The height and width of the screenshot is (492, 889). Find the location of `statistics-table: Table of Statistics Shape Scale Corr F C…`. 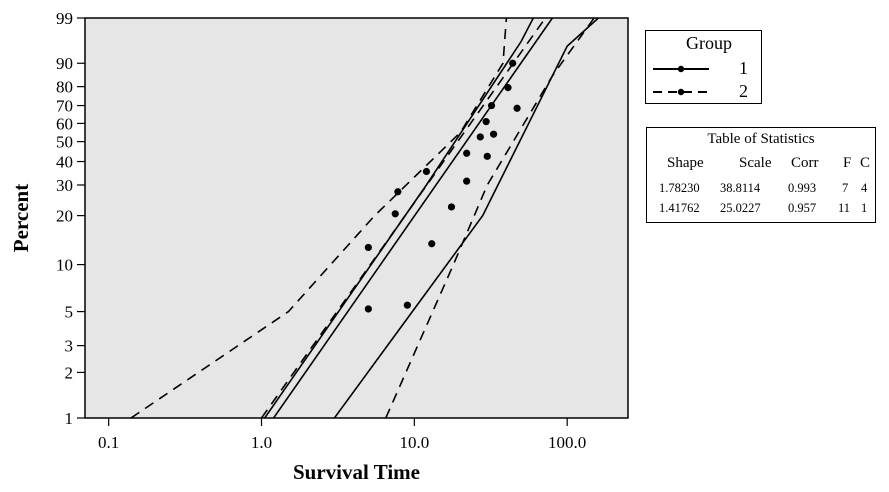

statistics-table: Table of Statistics Shape Scale Corr F C… is located at coordinates (761, 175).